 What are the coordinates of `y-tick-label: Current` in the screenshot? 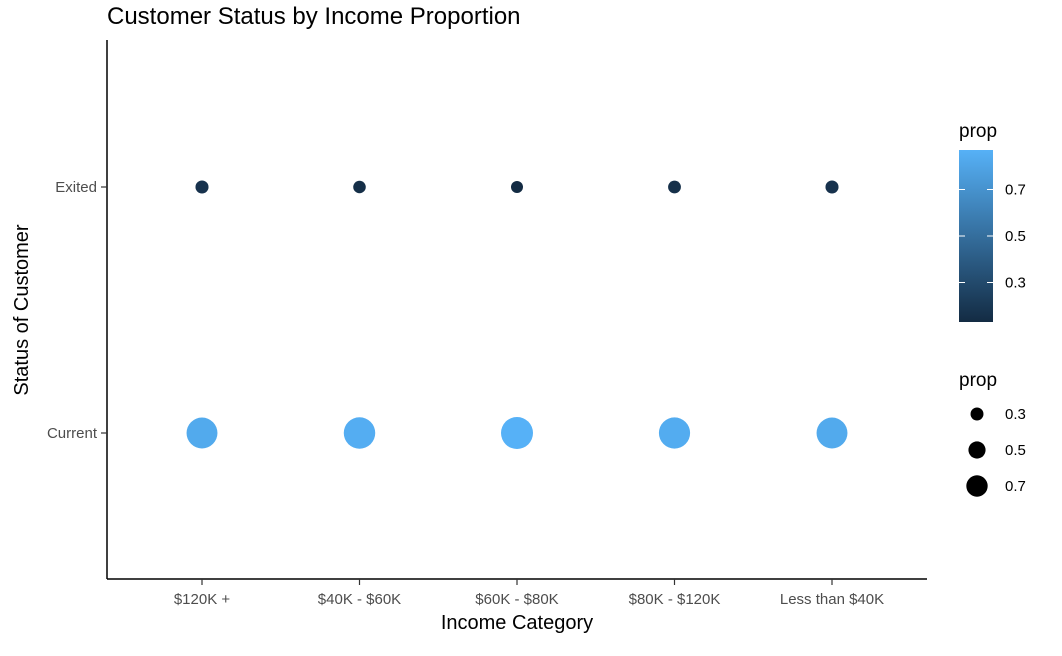 It's located at (72, 433).